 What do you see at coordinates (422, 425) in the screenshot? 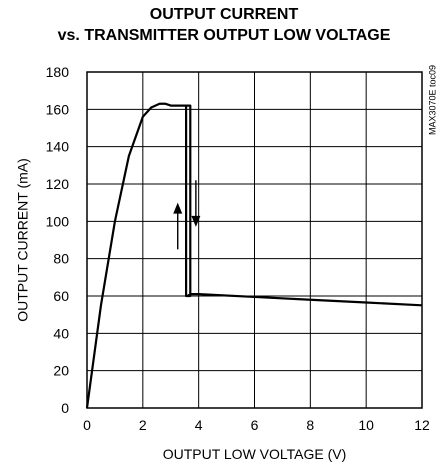
I see `x-tick-label: 12` at bounding box center [422, 425].